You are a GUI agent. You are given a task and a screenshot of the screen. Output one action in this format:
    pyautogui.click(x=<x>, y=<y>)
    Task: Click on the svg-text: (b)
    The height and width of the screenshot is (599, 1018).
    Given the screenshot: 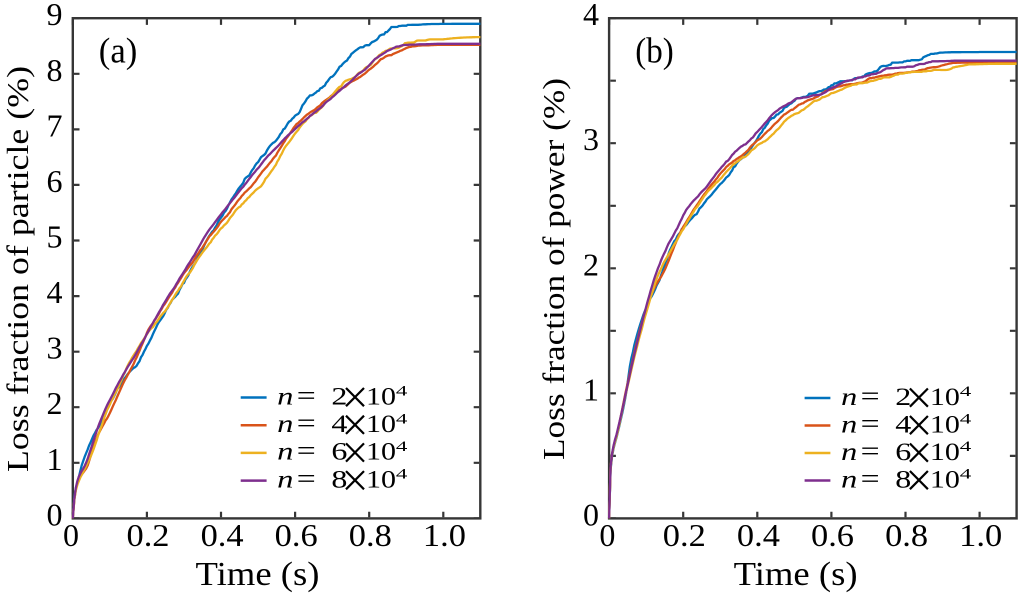 What is the action you would take?
    pyautogui.click(x=654, y=50)
    